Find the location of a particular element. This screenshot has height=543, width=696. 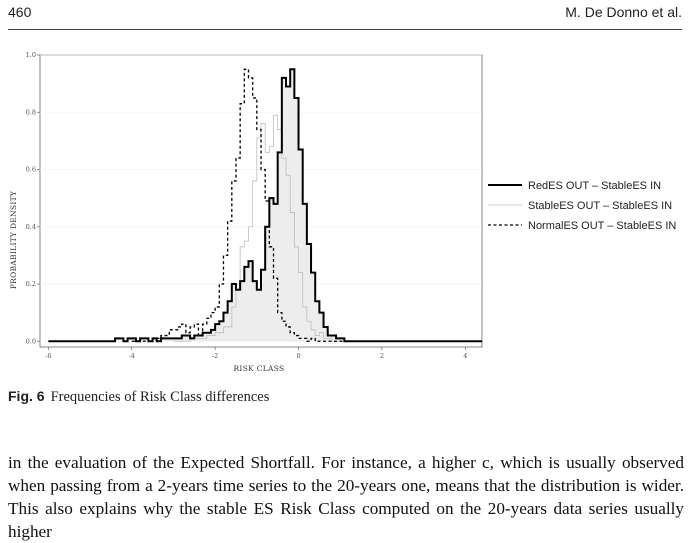

x-tick-label: 0 is located at coordinates (298, 356).